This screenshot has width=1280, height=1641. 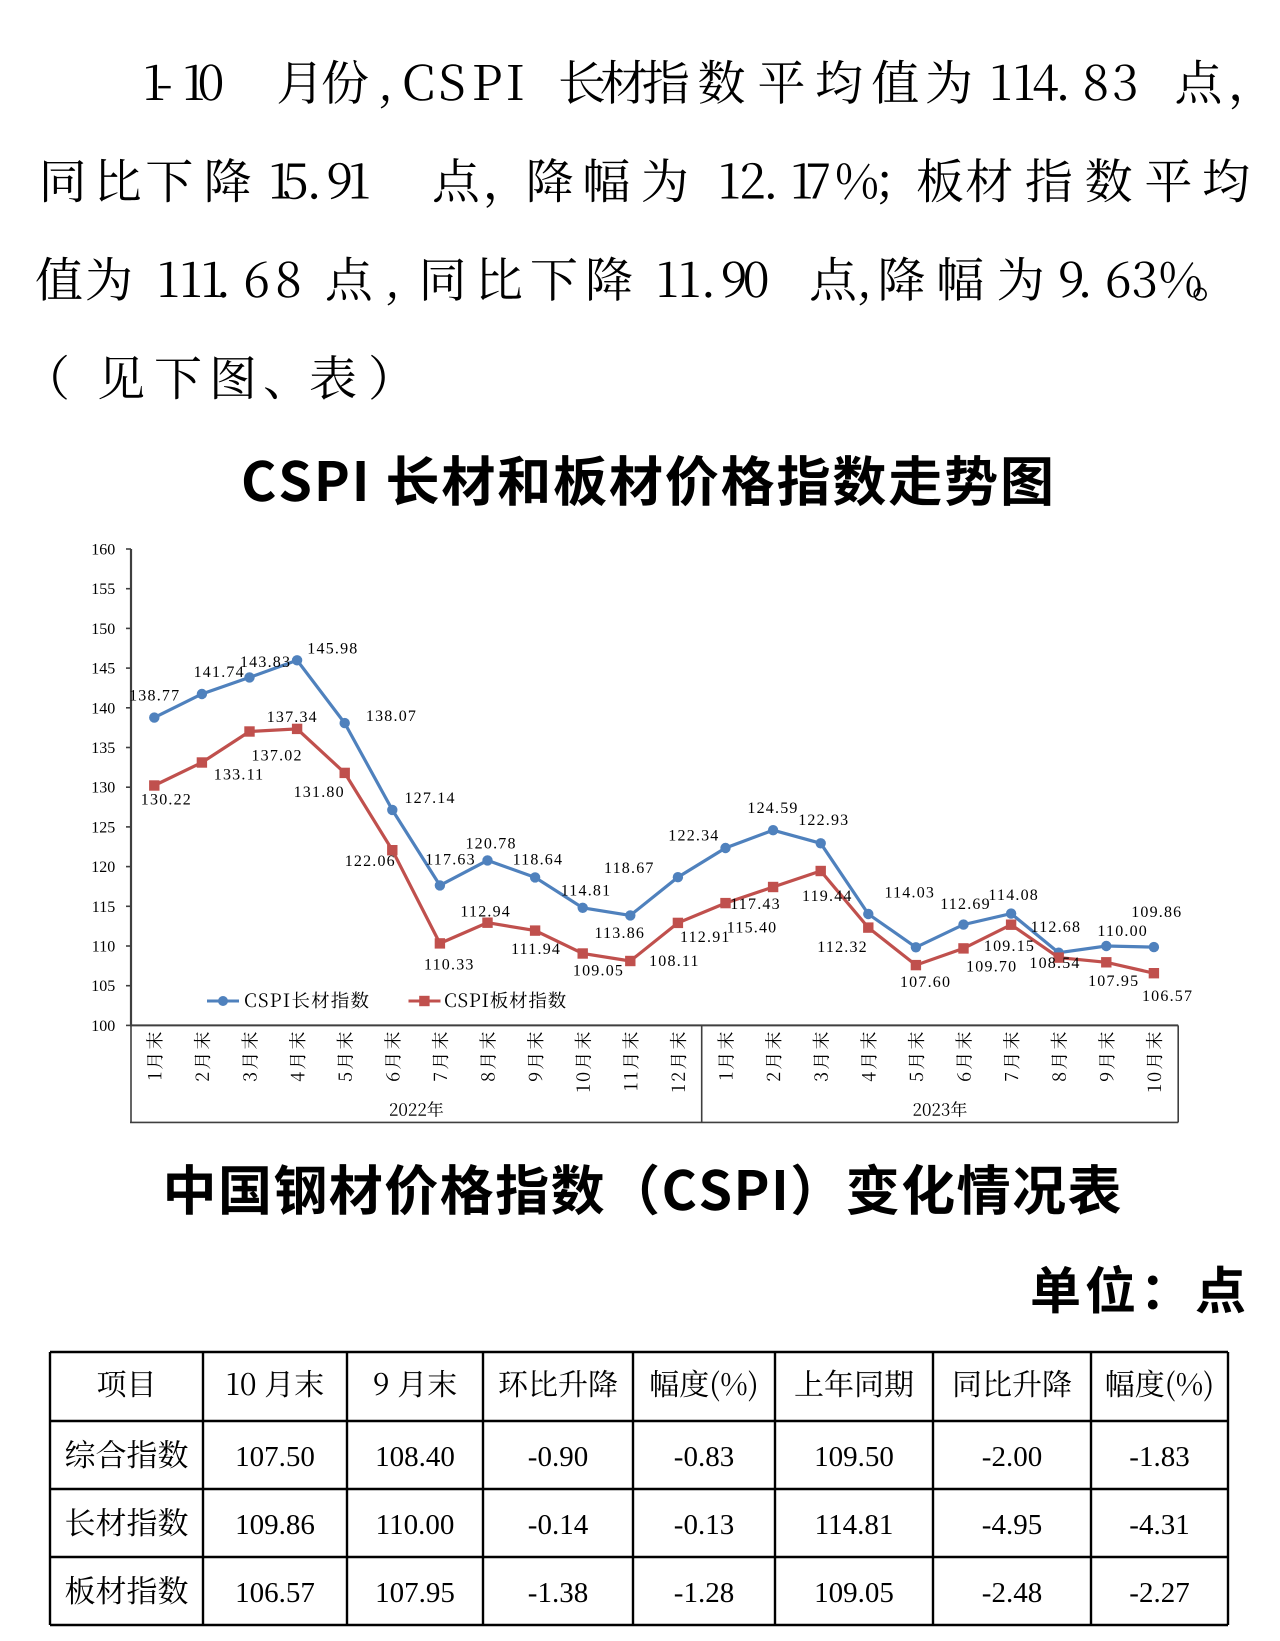 I want to click on svg-text: 114.08, so click(x=1013, y=895).